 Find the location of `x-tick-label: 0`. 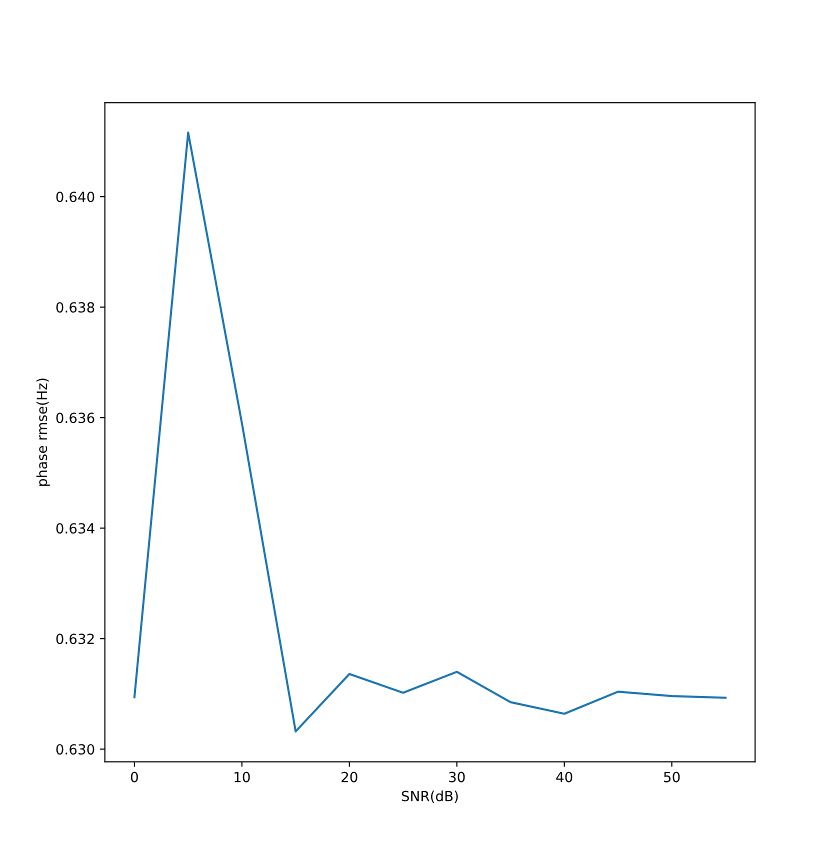

x-tick-label: 0 is located at coordinates (134, 777).